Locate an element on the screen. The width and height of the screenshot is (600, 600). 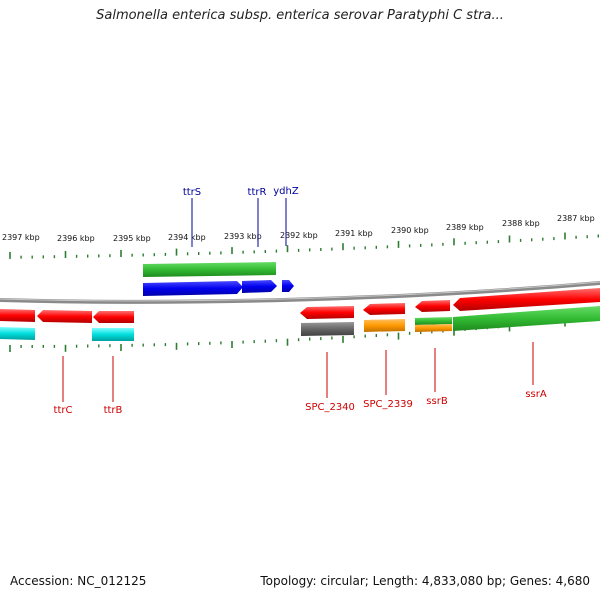
ruler-label: 2395 kbp is located at coordinates (132, 238).